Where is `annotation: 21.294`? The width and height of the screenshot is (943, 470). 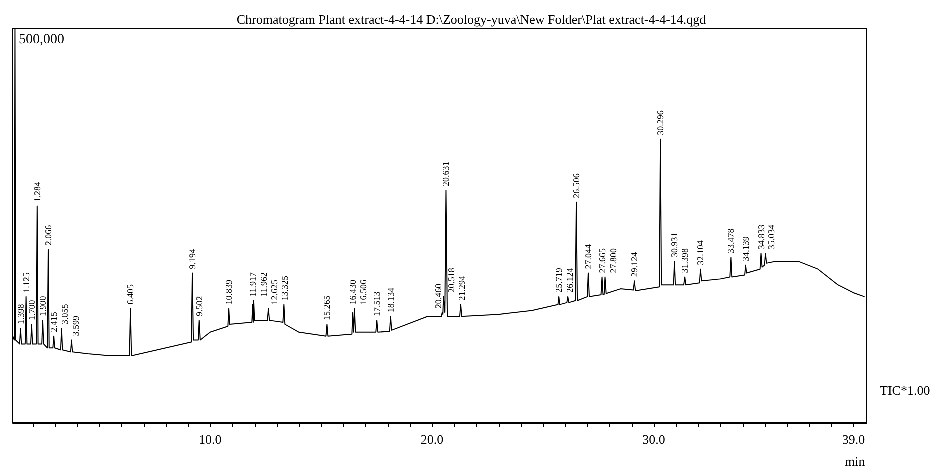
annotation: 21.294 is located at coordinates (461, 288).